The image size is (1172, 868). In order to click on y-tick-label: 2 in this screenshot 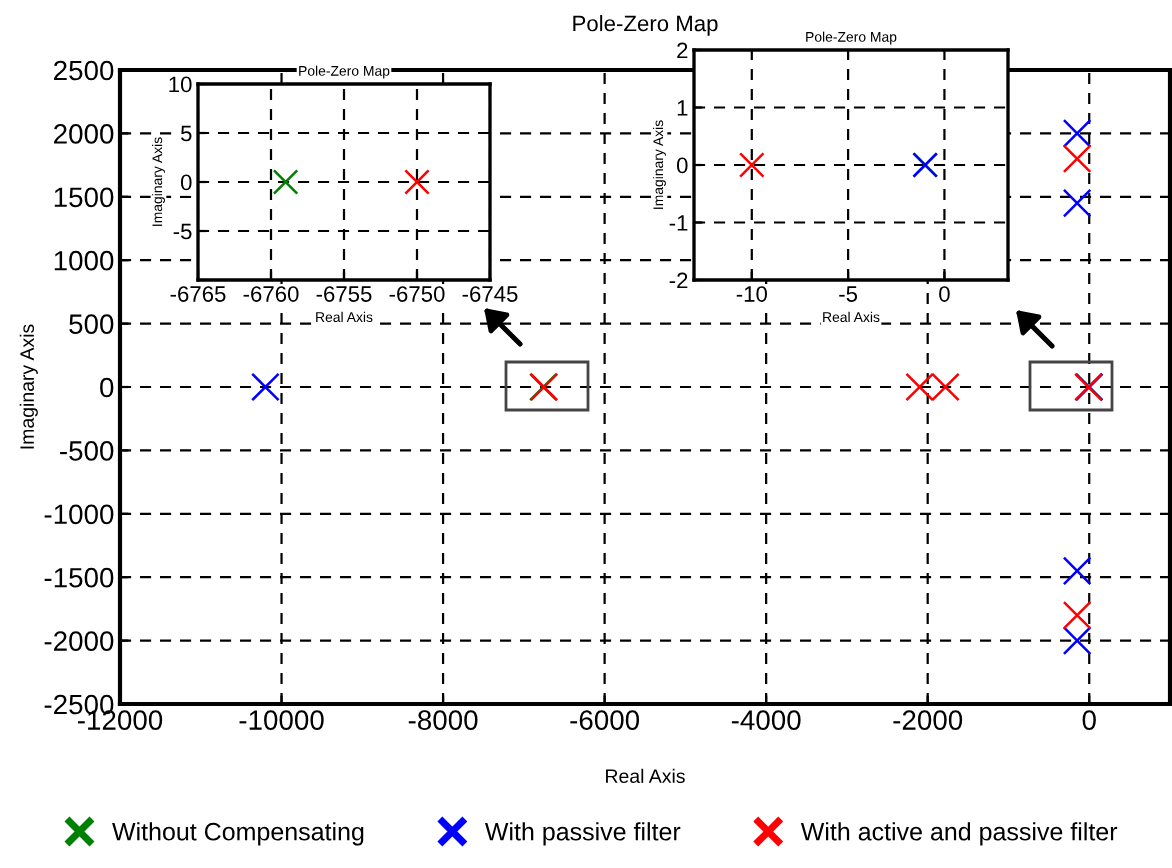, I will do `click(682, 50)`.